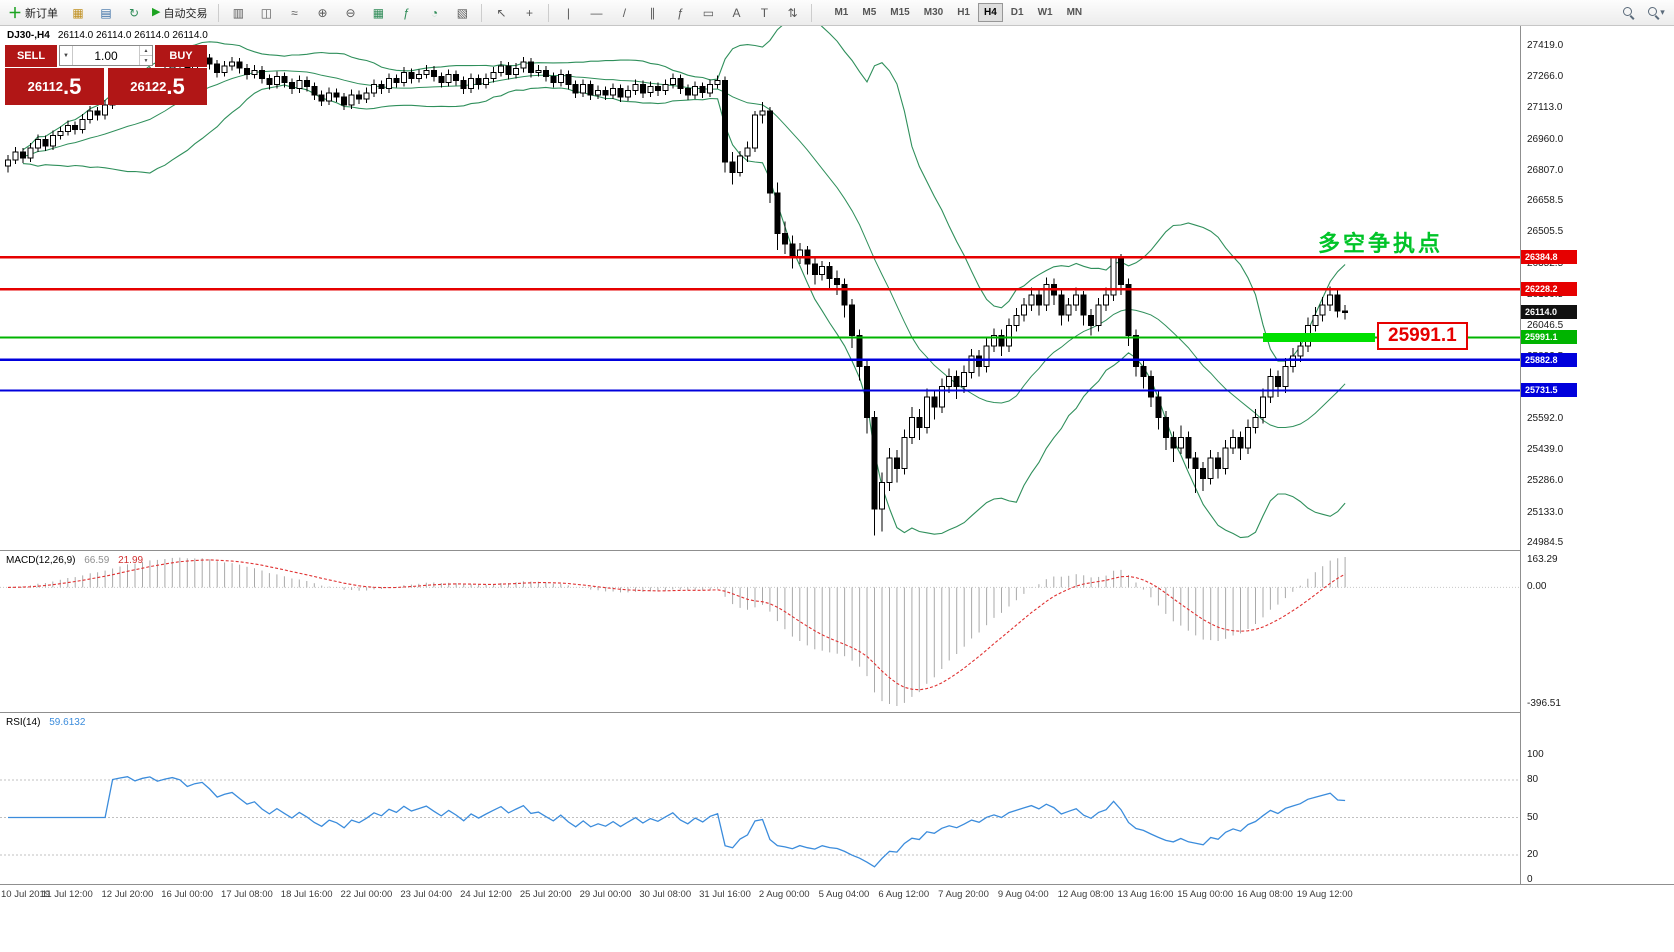 The height and width of the screenshot is (952, 1674). I want to click on timeframe-m15-button: M15, so click(900, 12).